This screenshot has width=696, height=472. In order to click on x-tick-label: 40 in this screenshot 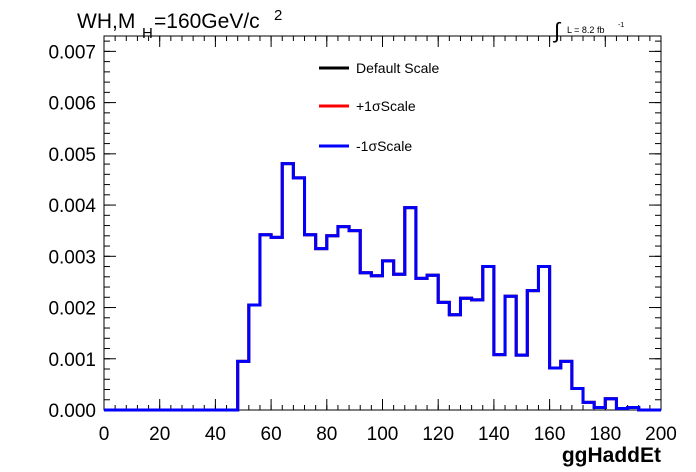, I will do `click(215, 434)`.